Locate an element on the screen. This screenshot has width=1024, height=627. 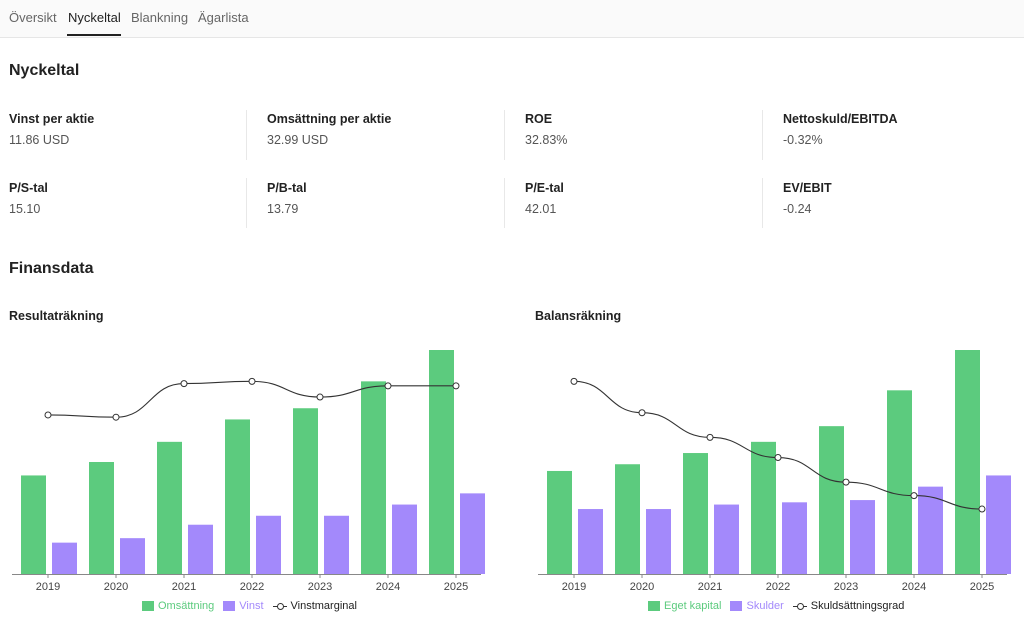
tab-agarlista: Ägarlista is located at coordinates (223, 17).